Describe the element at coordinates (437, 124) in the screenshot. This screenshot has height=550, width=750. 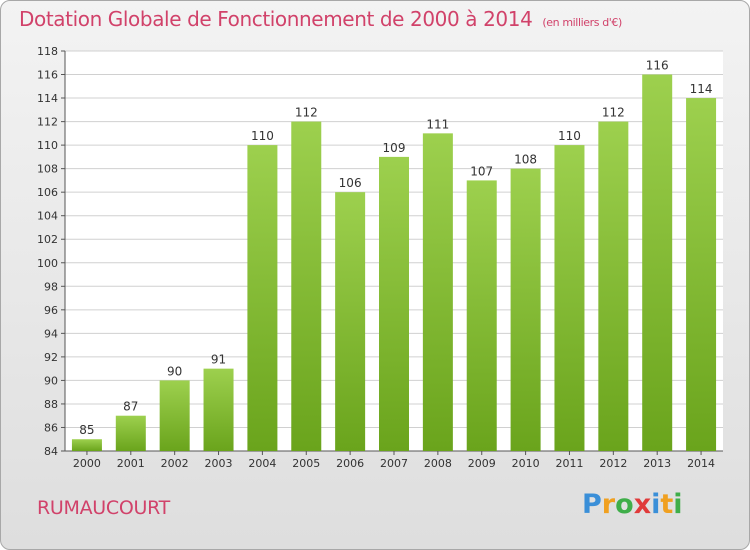
I see `bar-value-label: 111` at that location.